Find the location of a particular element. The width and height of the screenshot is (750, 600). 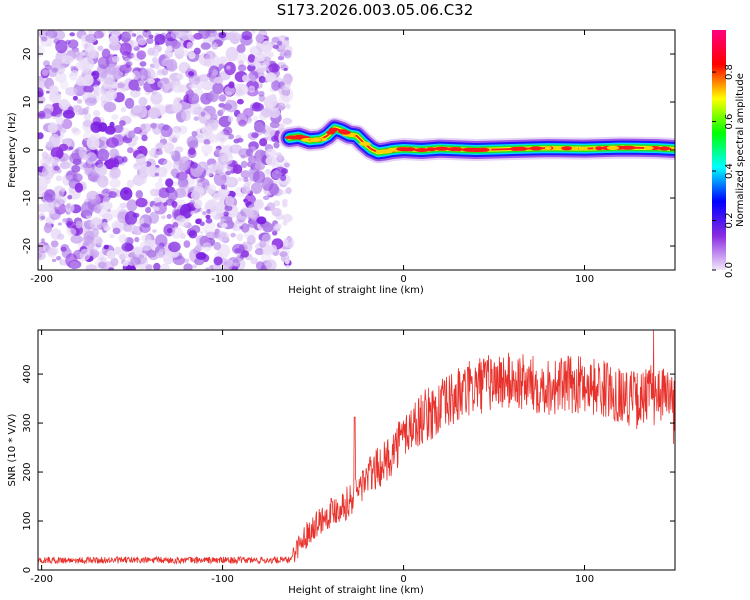

y-tick-label: 100 is located at coordinates (27, 520).